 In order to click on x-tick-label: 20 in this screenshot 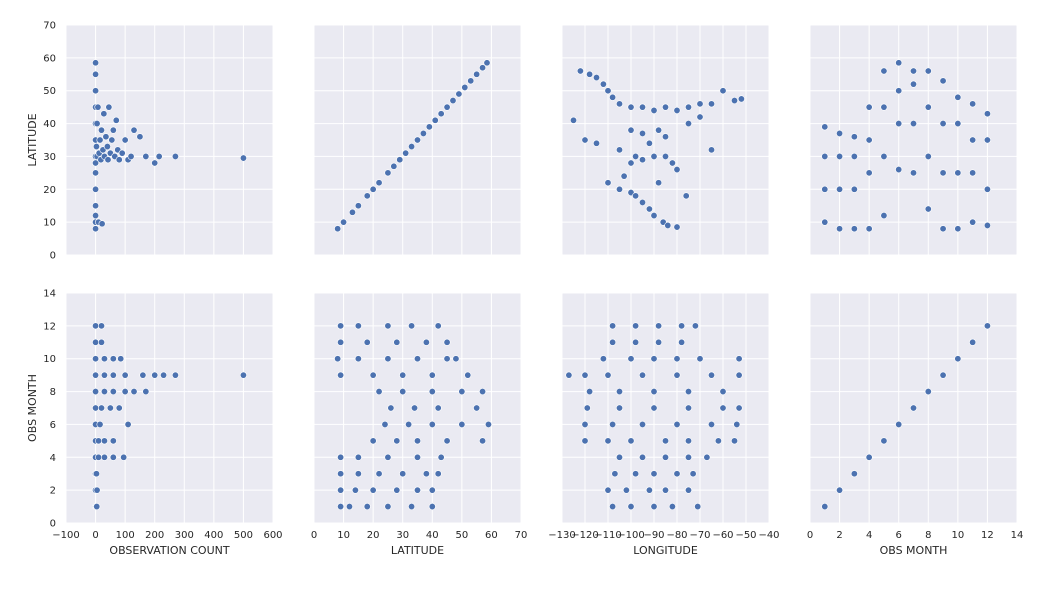, I will do `click(373, 535)`.